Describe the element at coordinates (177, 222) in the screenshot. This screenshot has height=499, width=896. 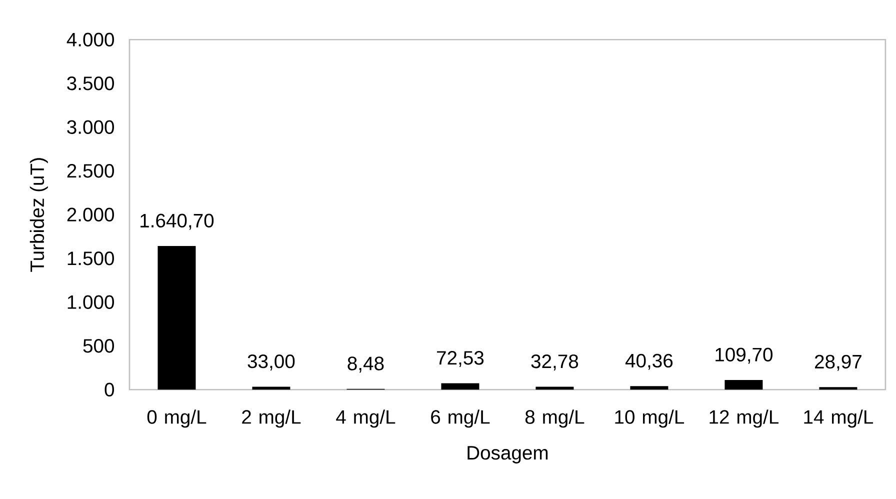
I see `data-label: 1.640,70` at that location.